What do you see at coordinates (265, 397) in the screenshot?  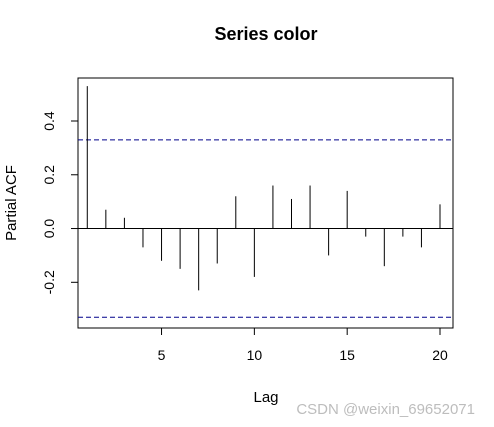 I see `x-axis-label: Lag` at bounding box center [265, 397].